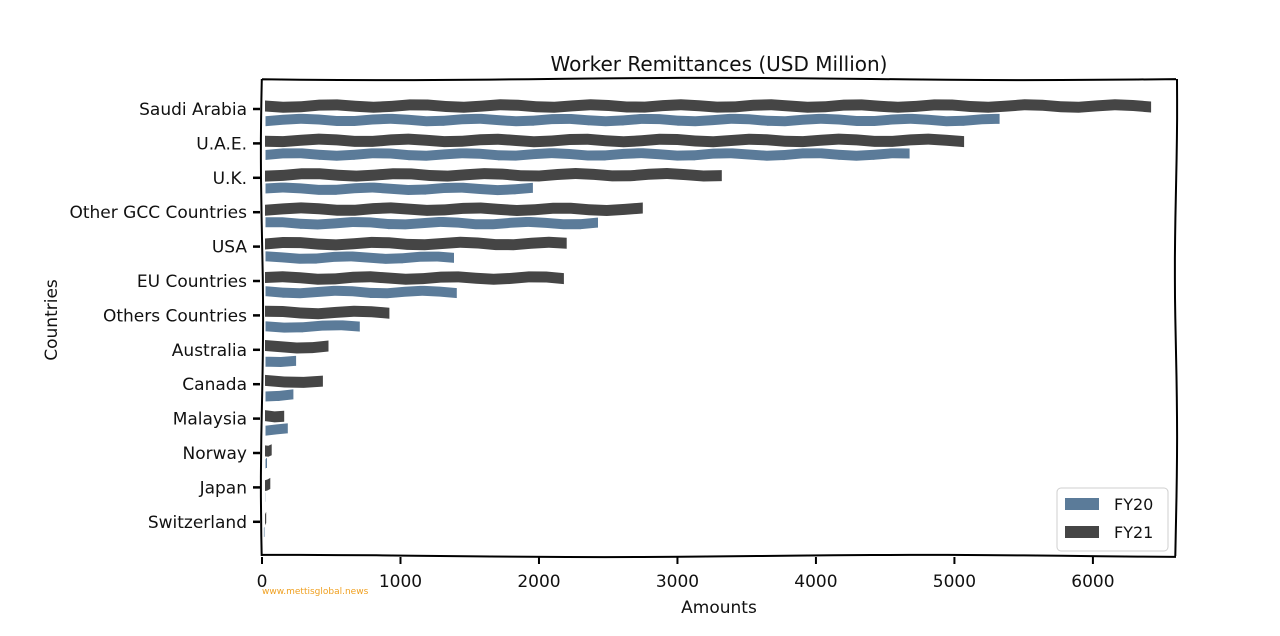  I want to click on watermark: www.mettisglobal.news, so click(315, 592).